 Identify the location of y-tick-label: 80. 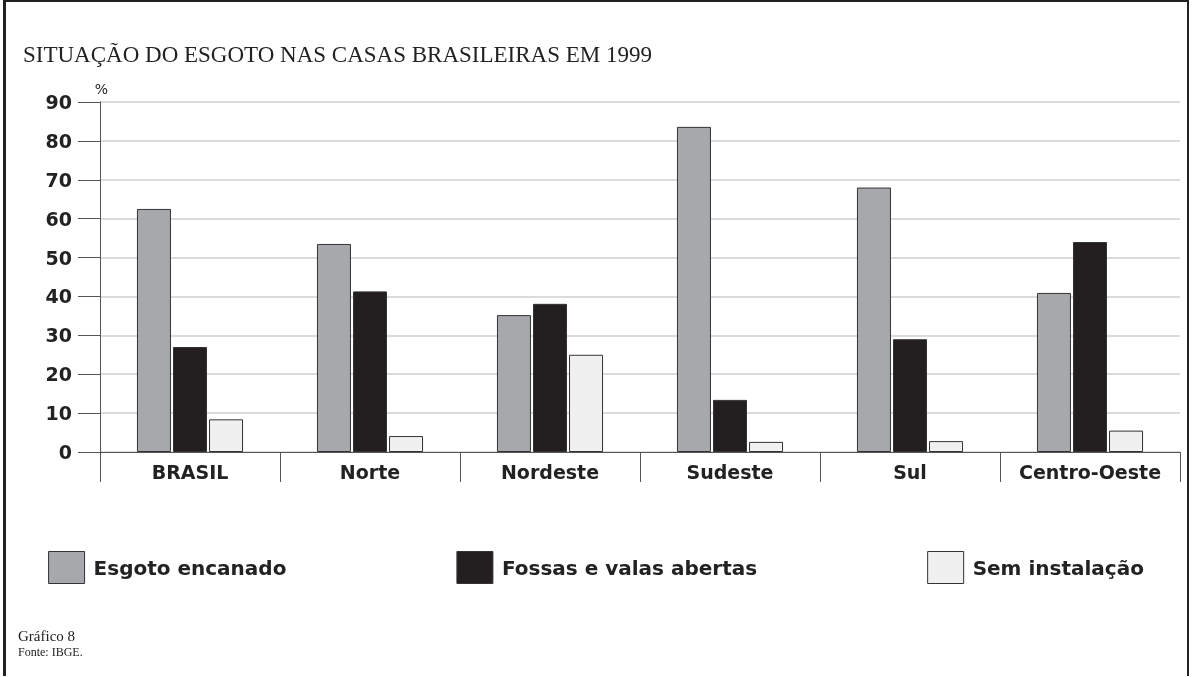
(58, 140).